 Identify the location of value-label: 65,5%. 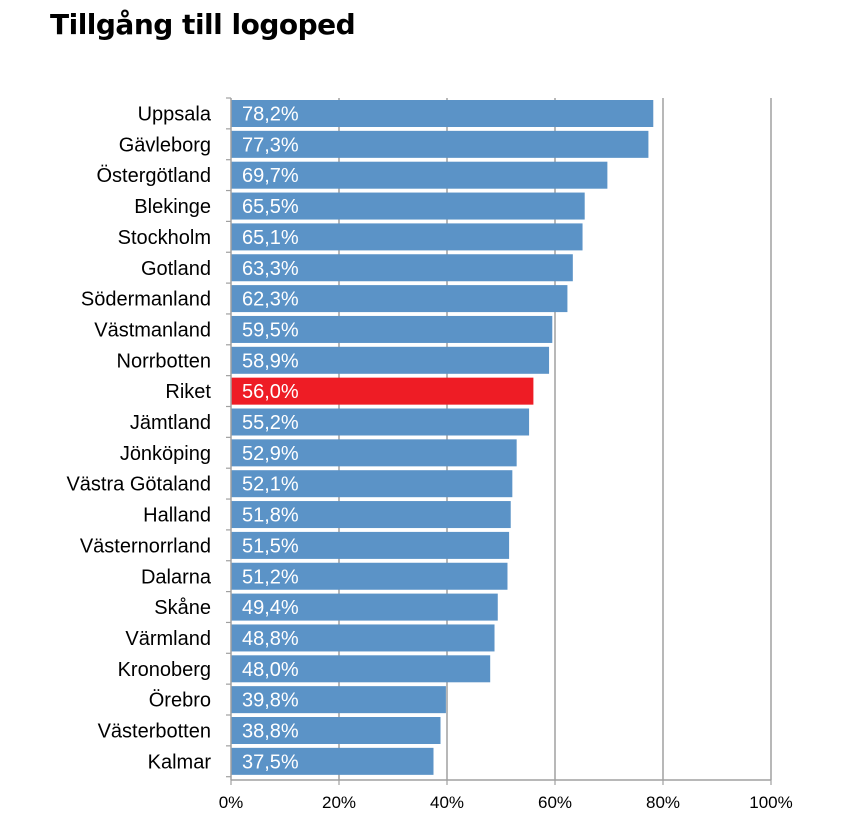
(270, 207).